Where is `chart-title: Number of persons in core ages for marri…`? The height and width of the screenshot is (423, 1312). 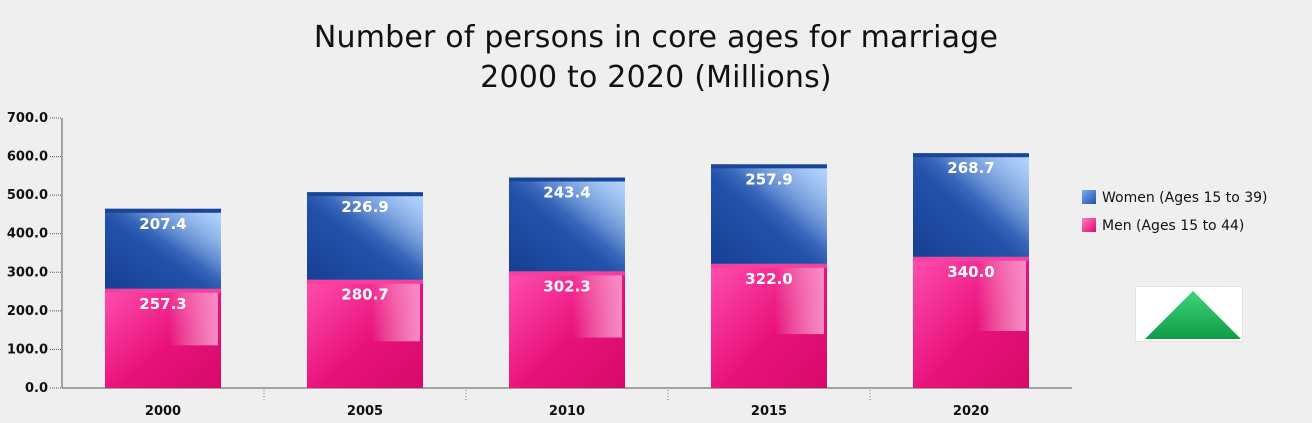 chart-title: Number of persons in core ages for marri… is located at coordinates (656, 37).